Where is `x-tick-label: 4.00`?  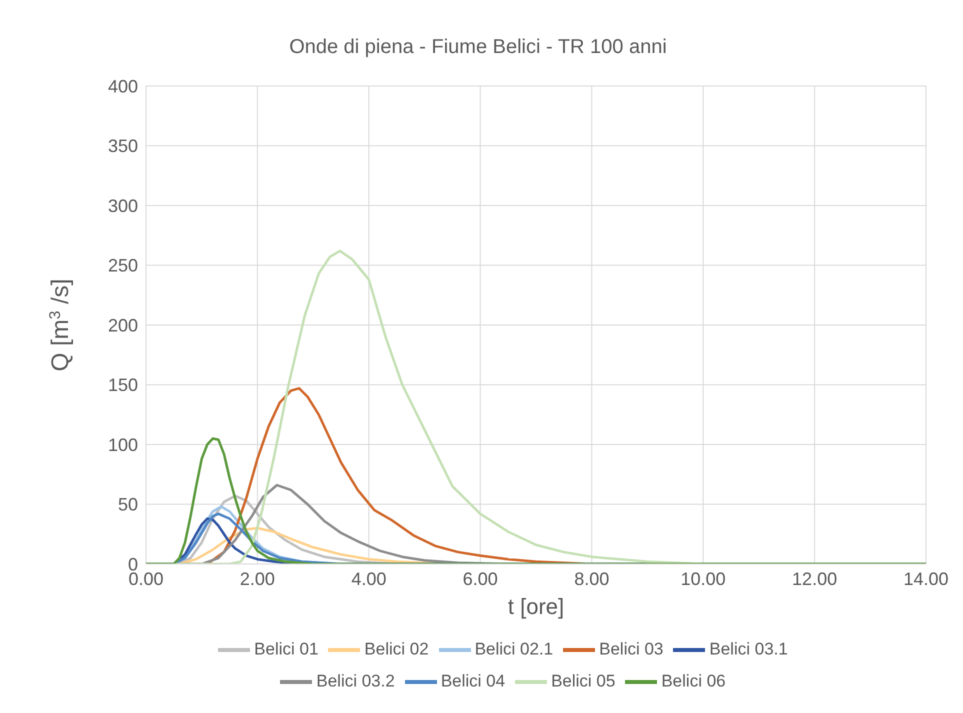 x-tick-label: 4.00 is located at coordinates (368, 578).